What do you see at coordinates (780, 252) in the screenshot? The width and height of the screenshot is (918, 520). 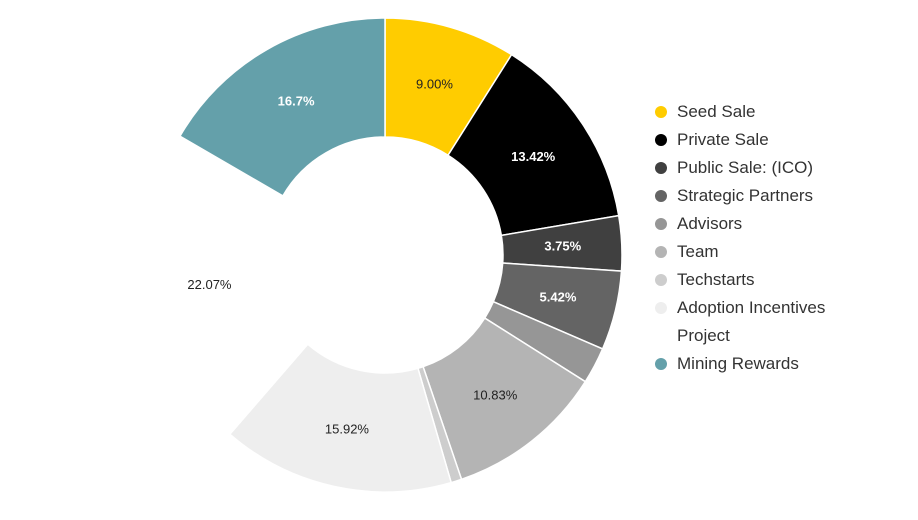 I see `legend-item-team: Team` at bounding box center [780, 252].